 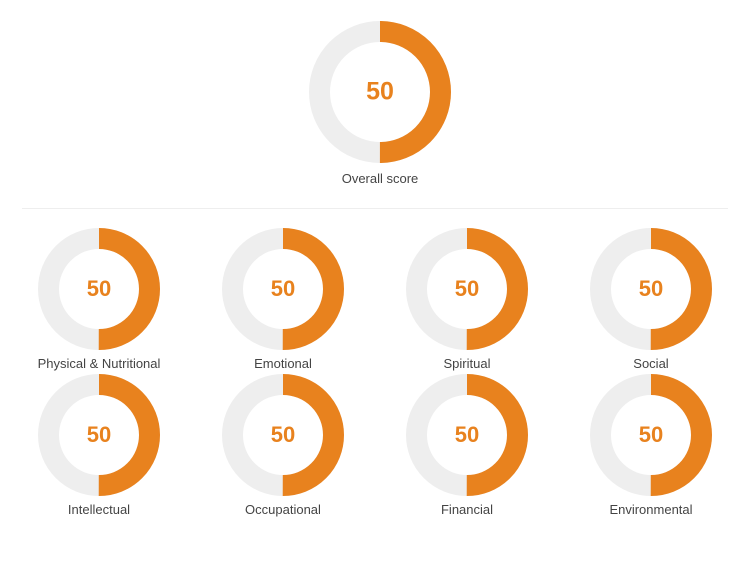 I want to click on category-score-label: Environmental, so click(x=651, y=509).